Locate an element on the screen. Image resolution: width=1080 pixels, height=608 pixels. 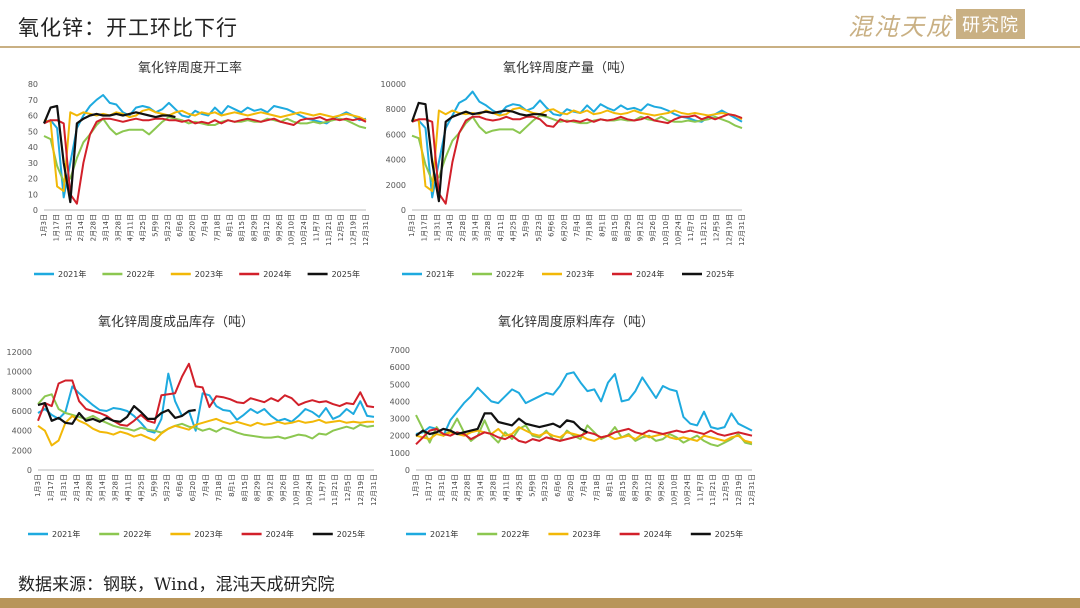
footer-bar is located at coordinates (540, 603).